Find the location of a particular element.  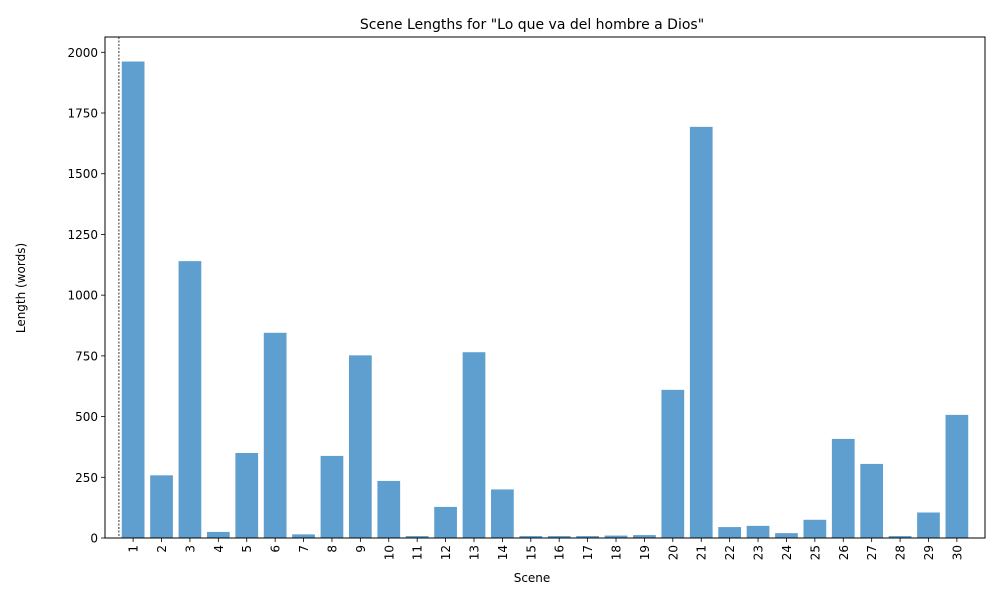

x-tick-label: 30 is located at coordinates (957, 552).